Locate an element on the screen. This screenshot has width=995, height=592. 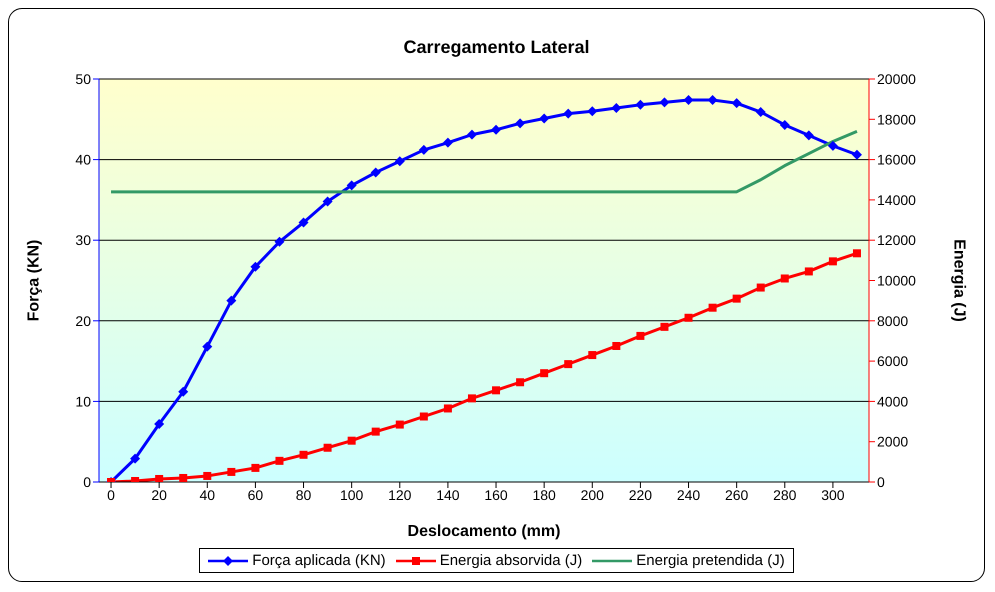
y2-tick-label: 14000 is located at coordinates (896, 200).